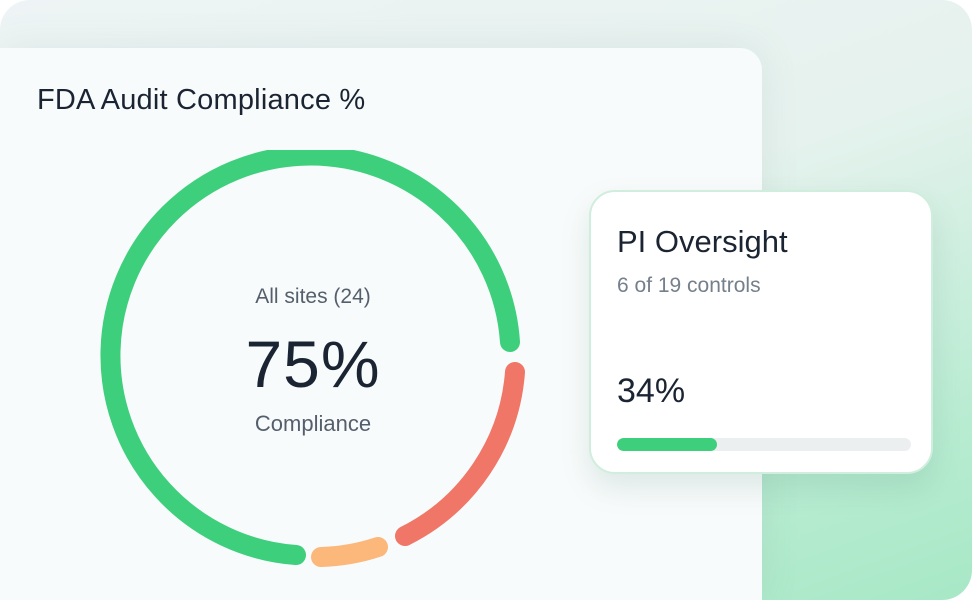 Image resolution: width=972 pixels, height=600 pixels. Describe the element at coordinates (349, 552) in the screenshot. I see `donut-segment-pending` at that location.